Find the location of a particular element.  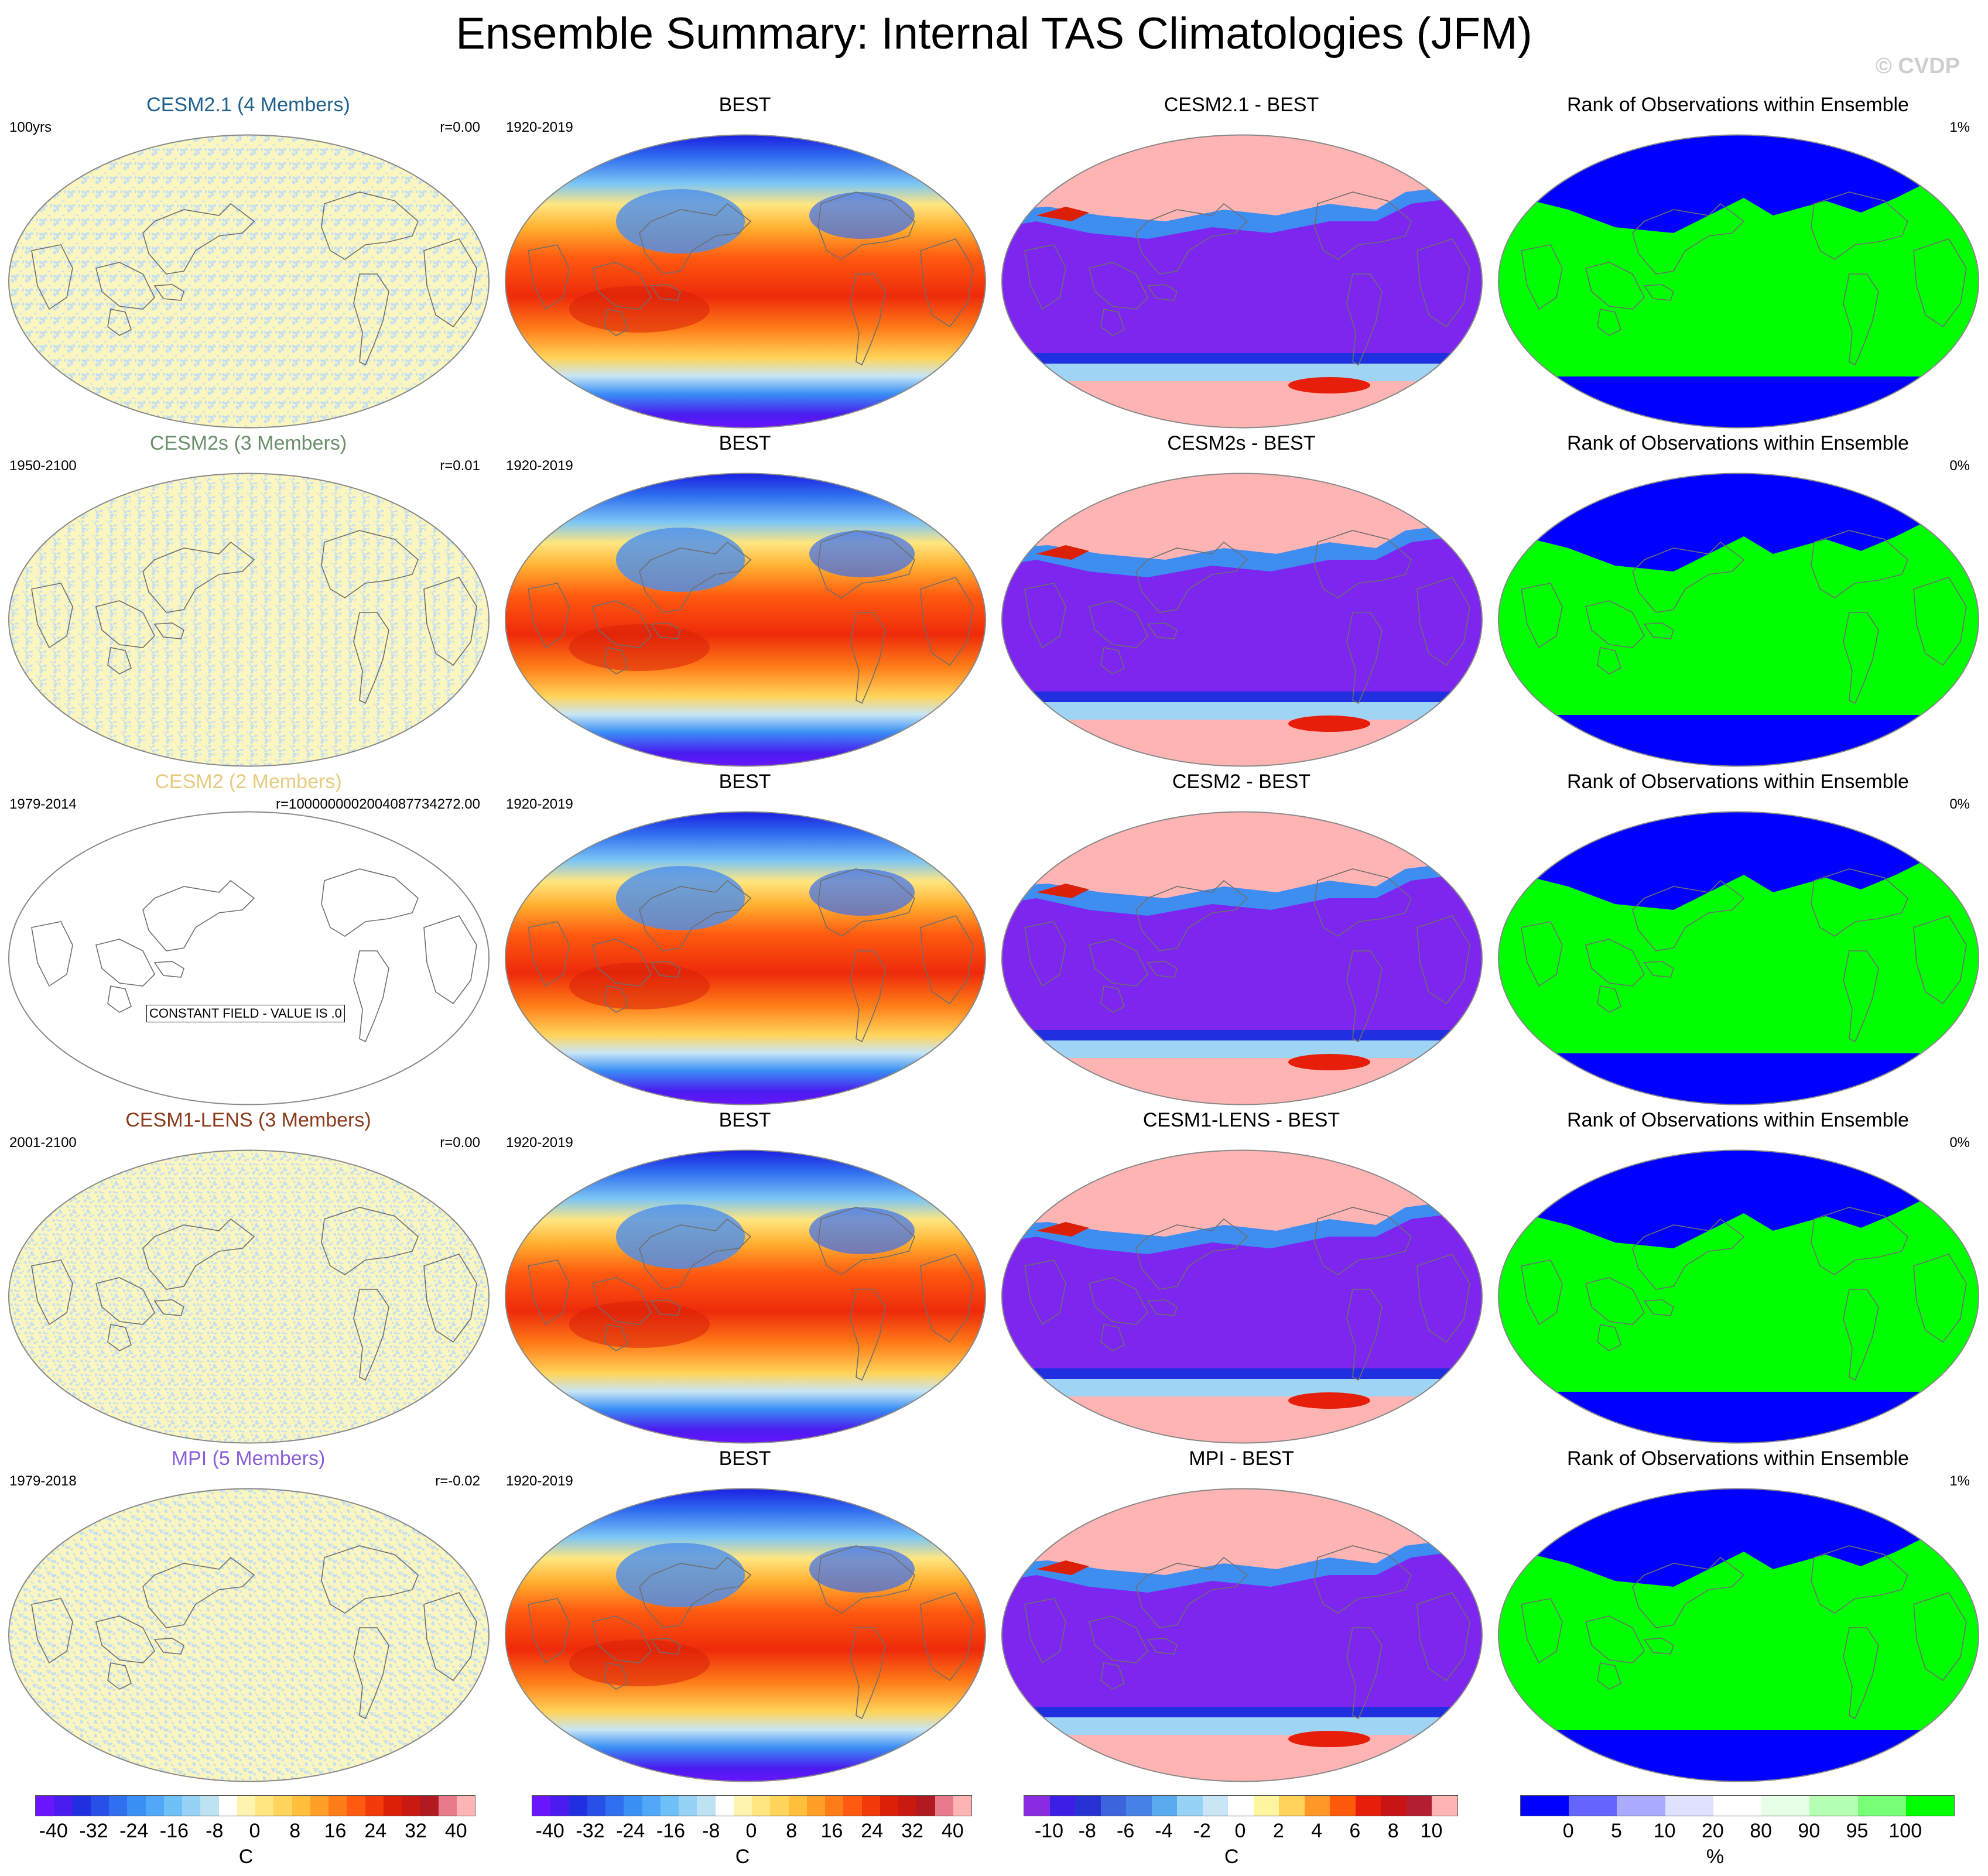

panel-title: MPI (5 Members) is located at coordinates (248, 1459).